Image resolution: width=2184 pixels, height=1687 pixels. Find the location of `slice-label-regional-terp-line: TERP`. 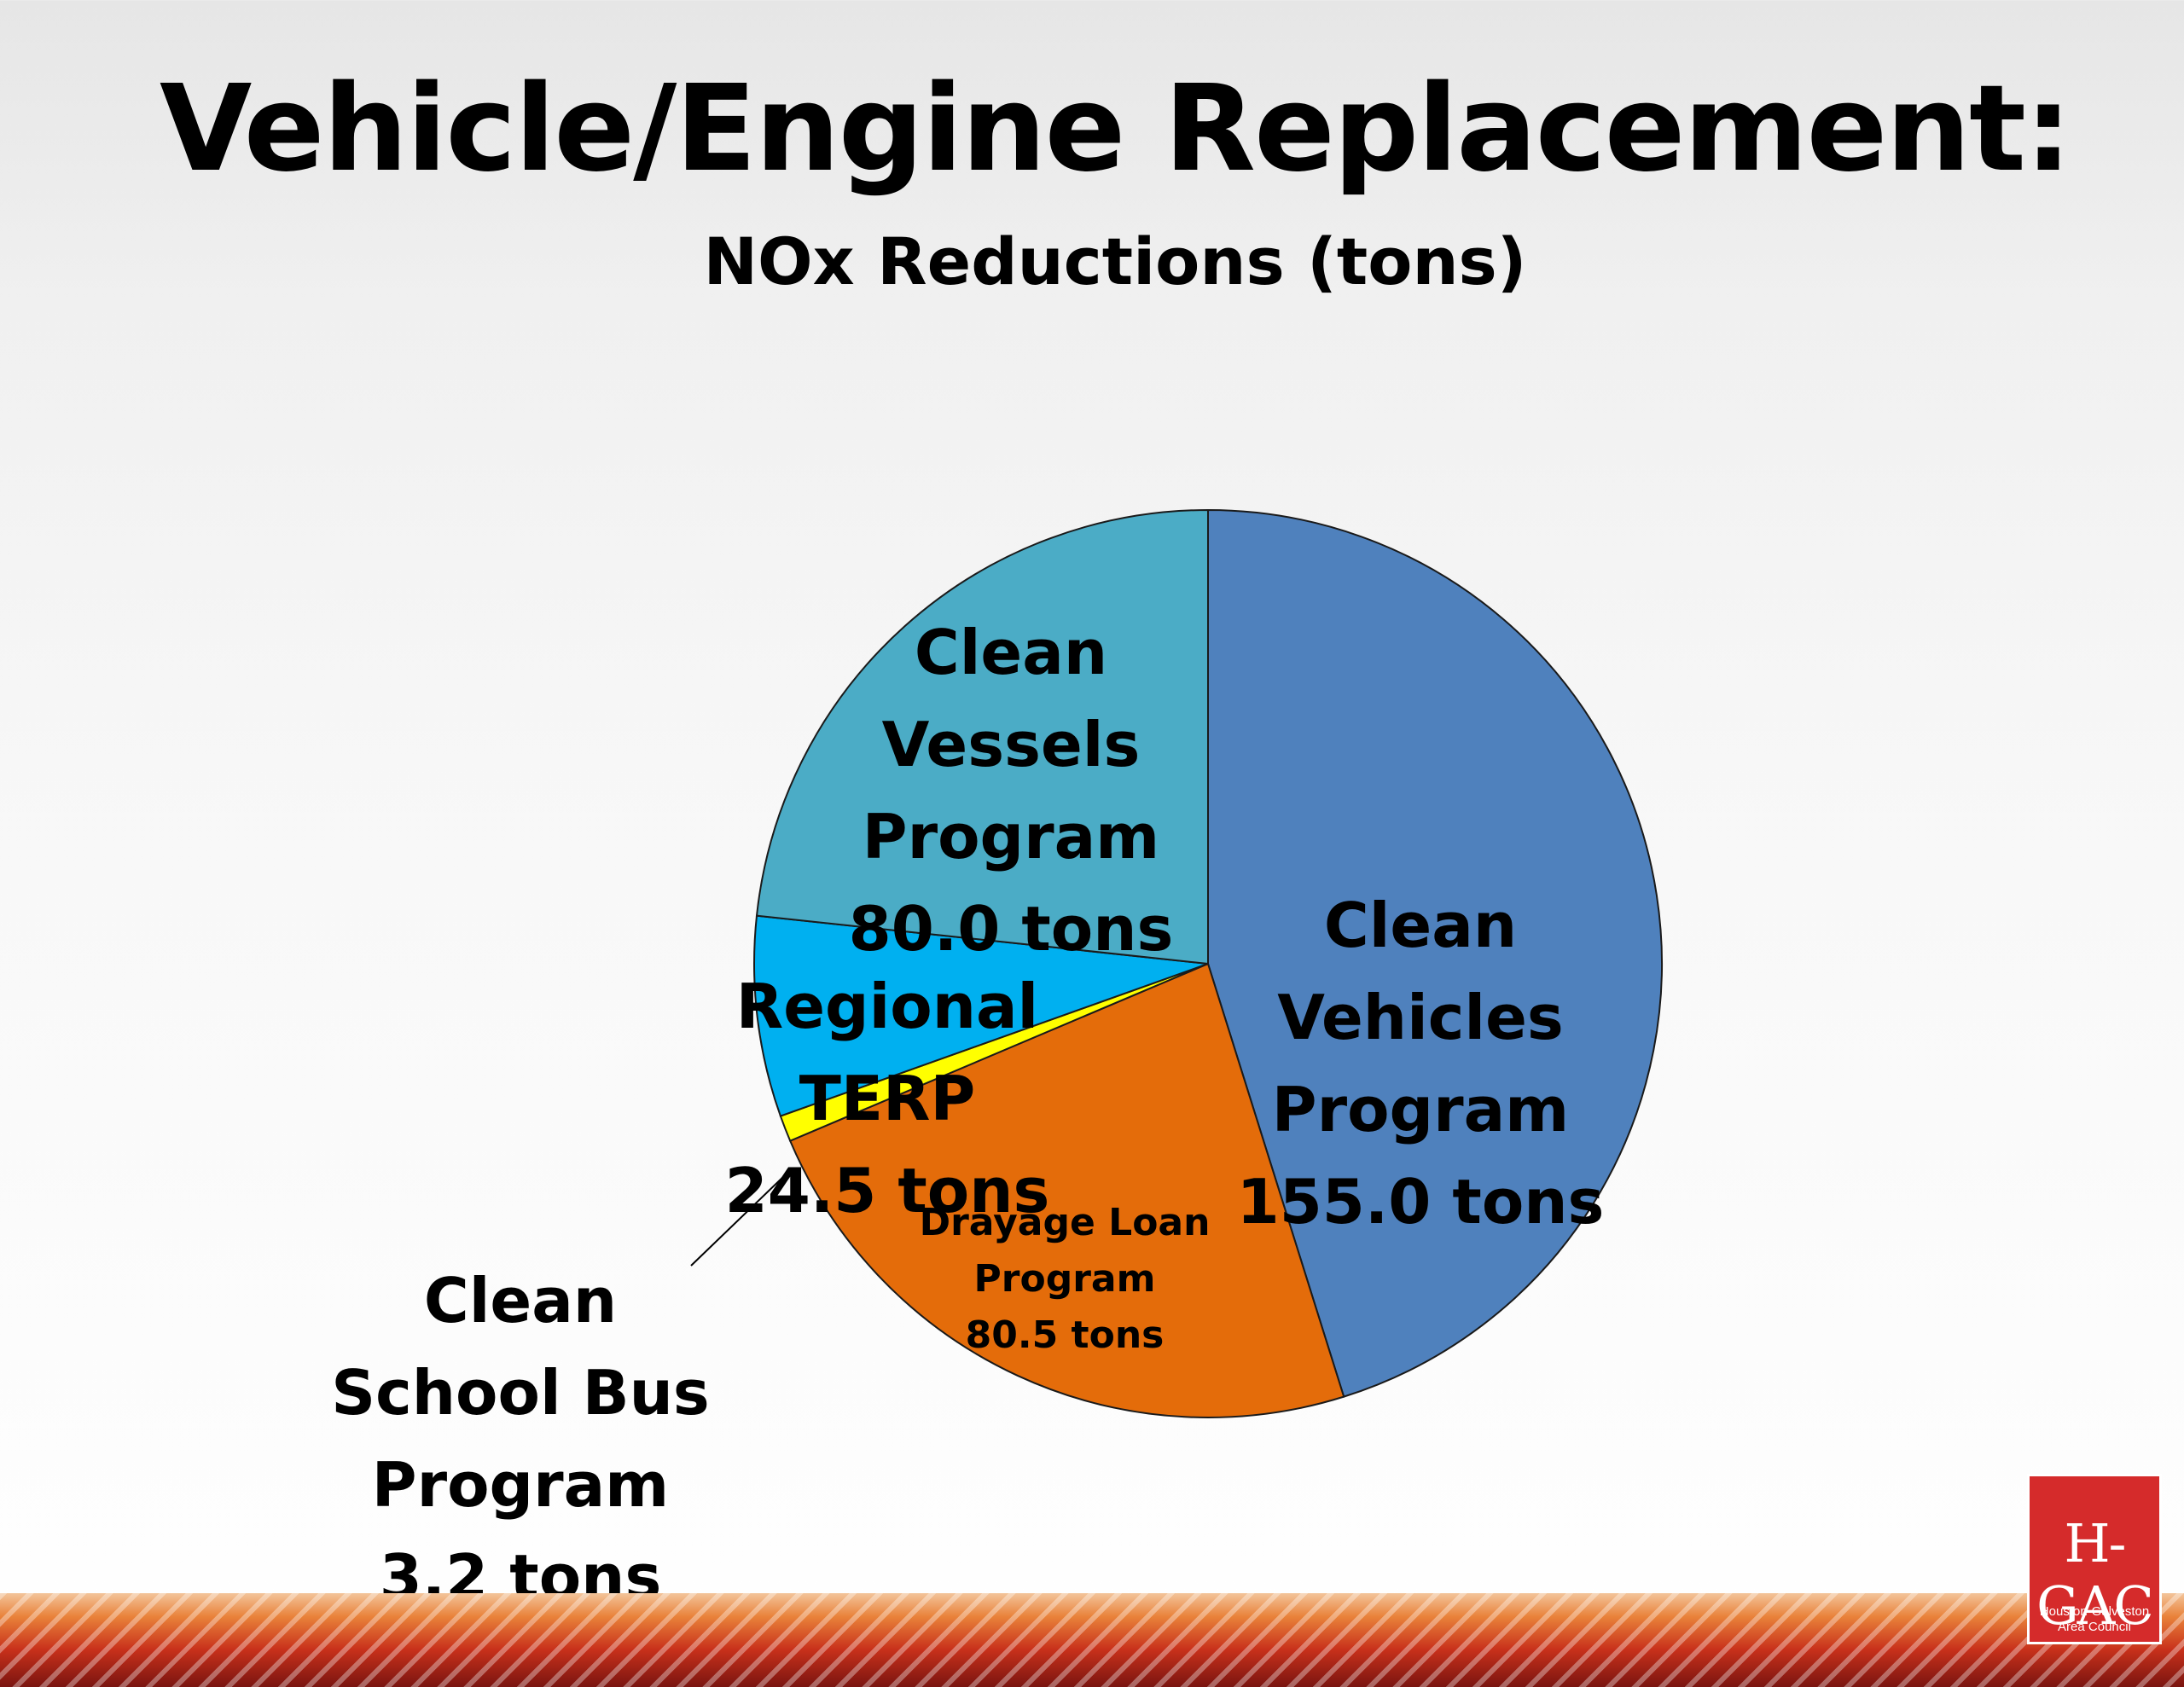

slice-label-regional-terp-line: TERP is located at coordinates (888, 1098).